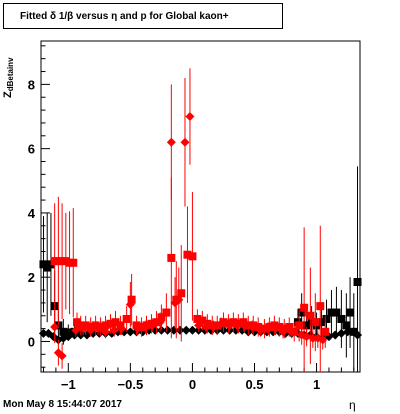 This screenshot has width=400, height=414. What do you see at coordinates (31, 341) in the screenshot?
I see `y-tick-label: 0` at bounding box center [31, 341].